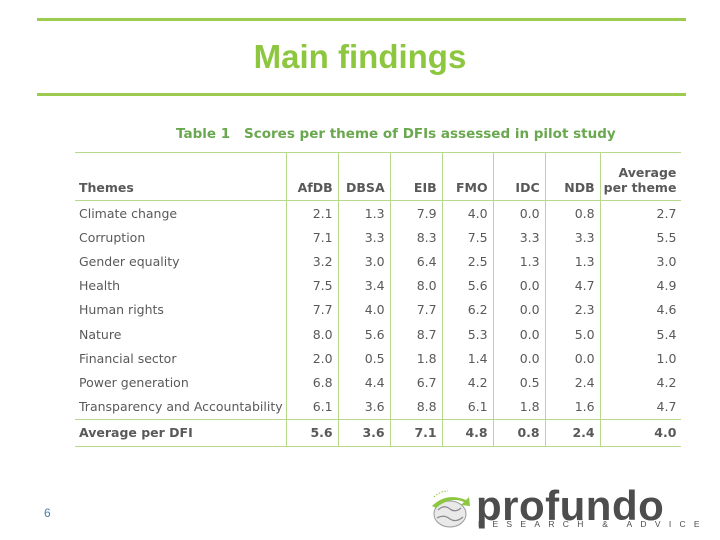 This screenshot has width=720, height=540. Describe the element at coordinates (100, 286) in the screenshot. I see `theme-cell: Health` at that location.